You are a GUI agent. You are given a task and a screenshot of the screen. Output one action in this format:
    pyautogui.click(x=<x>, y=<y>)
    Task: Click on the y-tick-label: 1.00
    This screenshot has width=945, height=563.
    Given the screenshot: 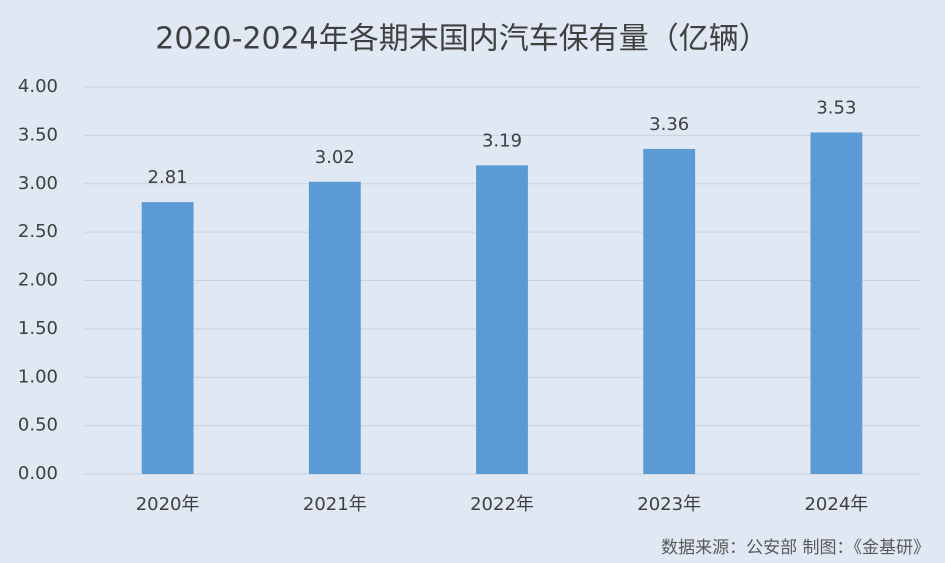 What is the action you would take?
    pyautogui.click(x=38, y=376)
    